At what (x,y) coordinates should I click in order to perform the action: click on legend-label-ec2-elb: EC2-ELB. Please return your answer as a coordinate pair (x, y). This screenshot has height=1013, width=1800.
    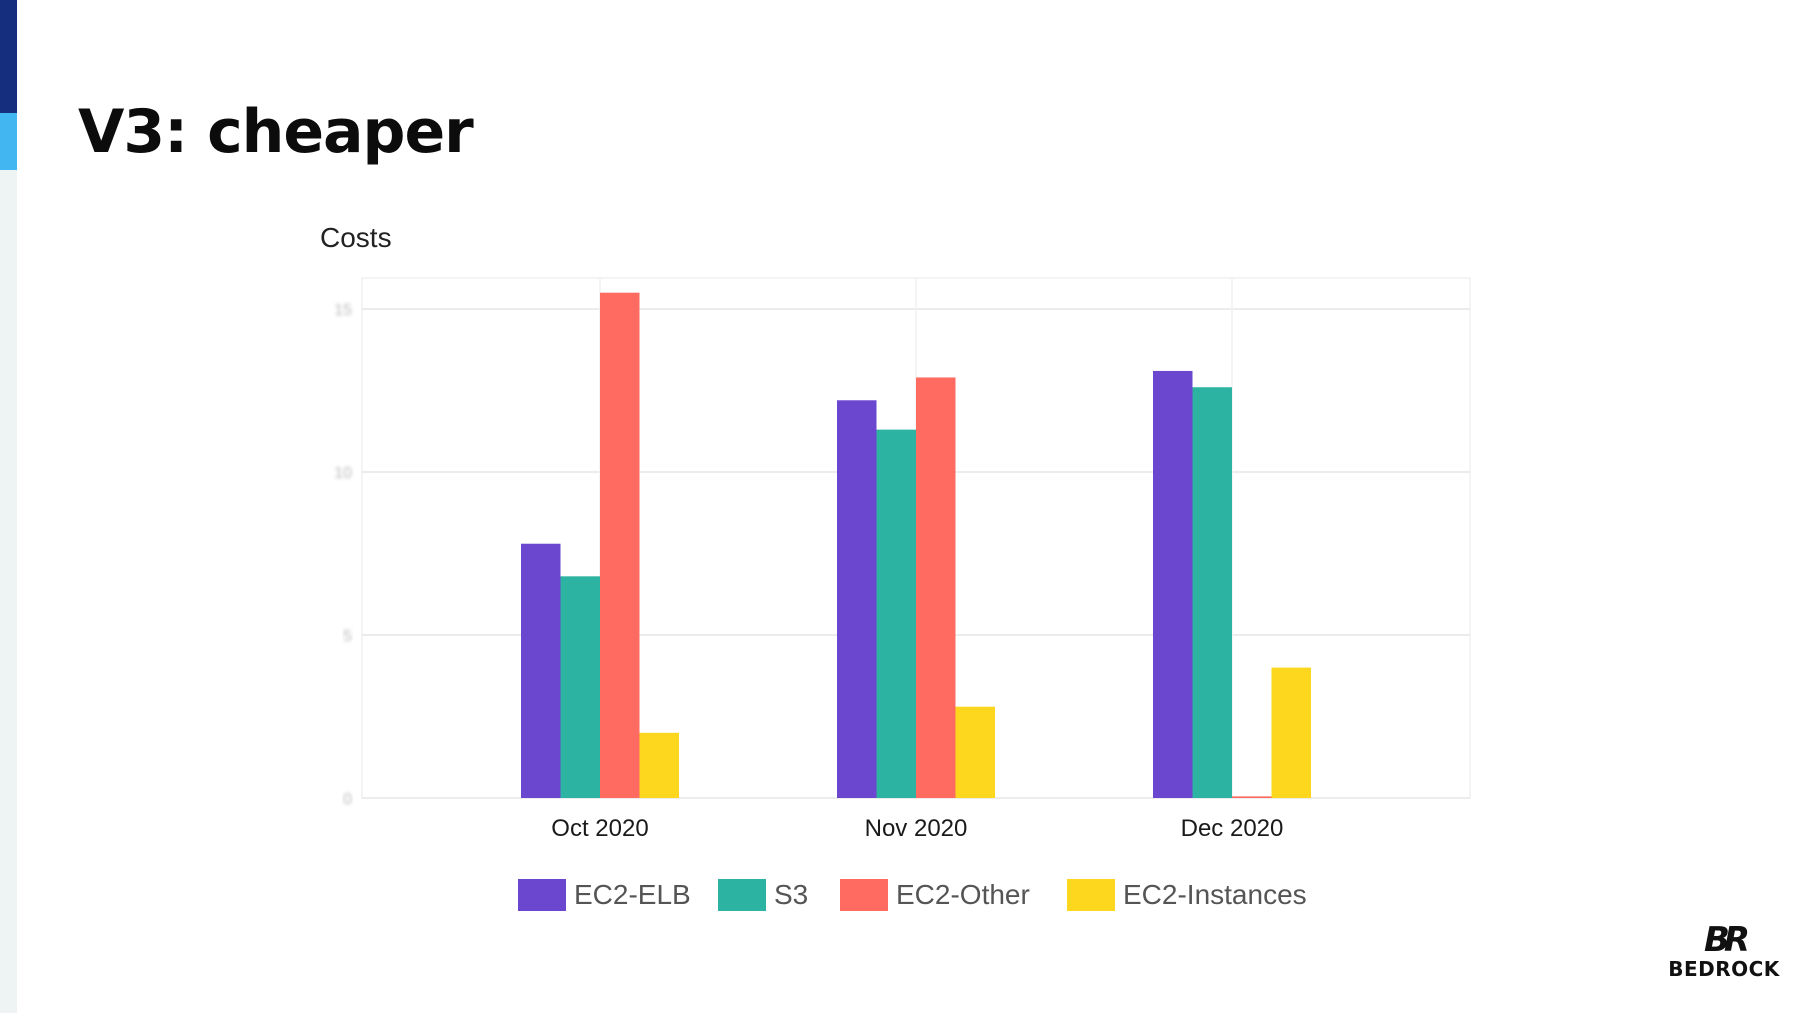
    Looking at the image, I should click on (632, 894).